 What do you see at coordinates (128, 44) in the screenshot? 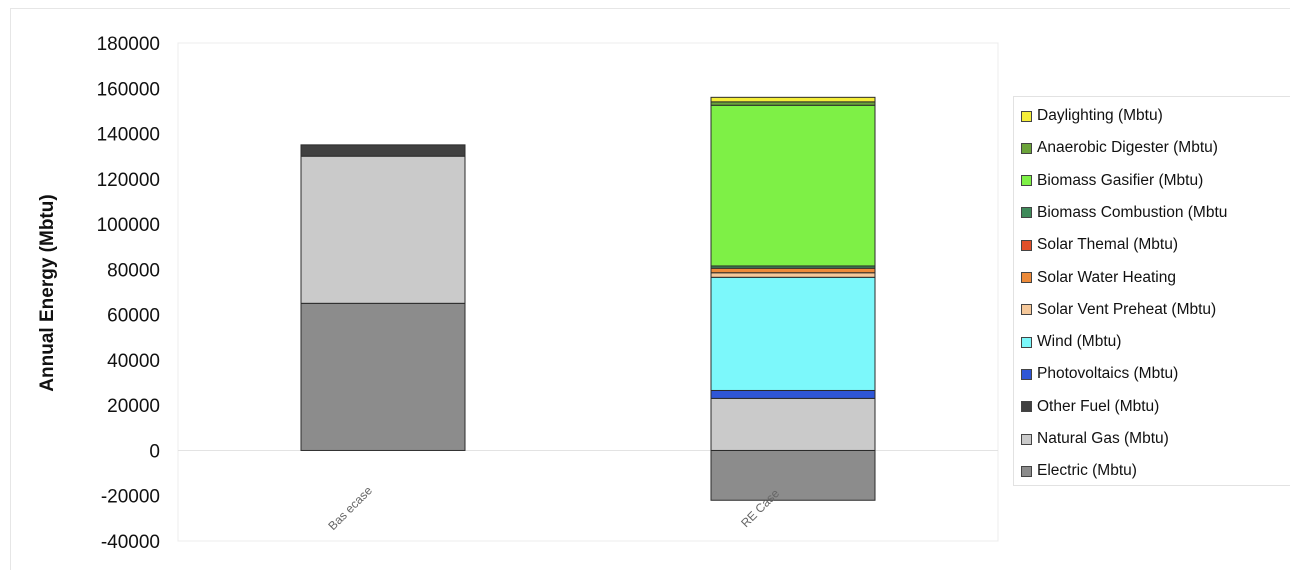
I see `y-tick-label: 180000` at bounding box center [128, 44].